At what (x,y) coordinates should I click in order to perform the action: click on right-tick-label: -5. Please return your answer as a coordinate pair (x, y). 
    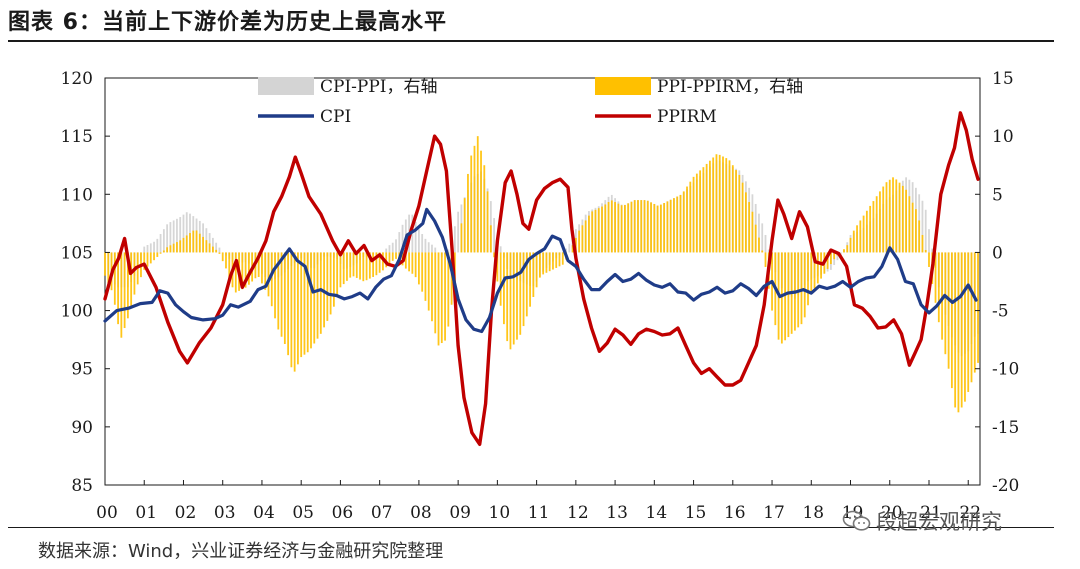
    Looking at the image, I should click on (1000, 312).